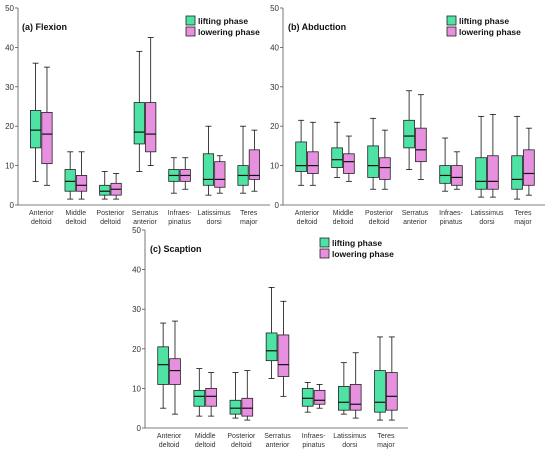 The width and height of the screenshot is (550, 450). Describe the element at coordinates (176, 249) in the screenshot. I see `panel-title: (c) Scaption` at that location.